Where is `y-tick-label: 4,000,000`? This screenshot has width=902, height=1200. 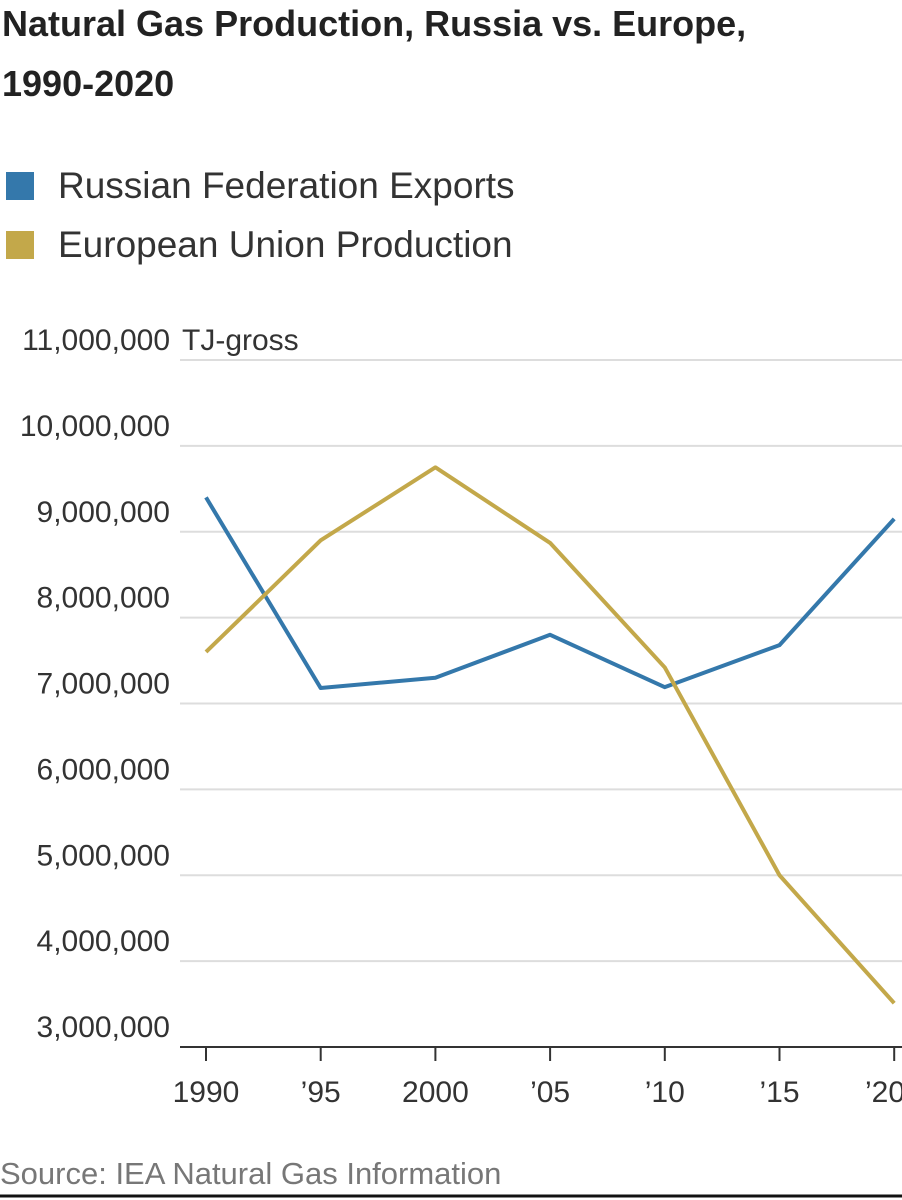 y-tick-label: 4,000,000 is located at coordinates (103, 941).